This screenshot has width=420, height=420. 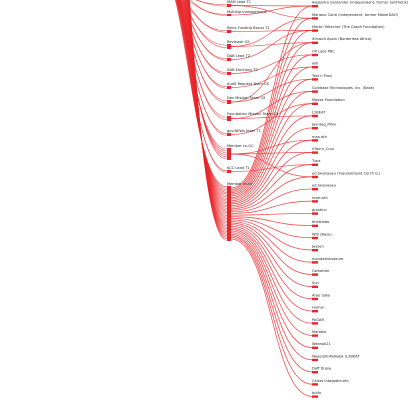 What do you see at coordinates (343, 88) in the screenshot?
I see `right-node-label: Coinbase Technologies, Inc. (Base)` at bounding box center [343, 88].